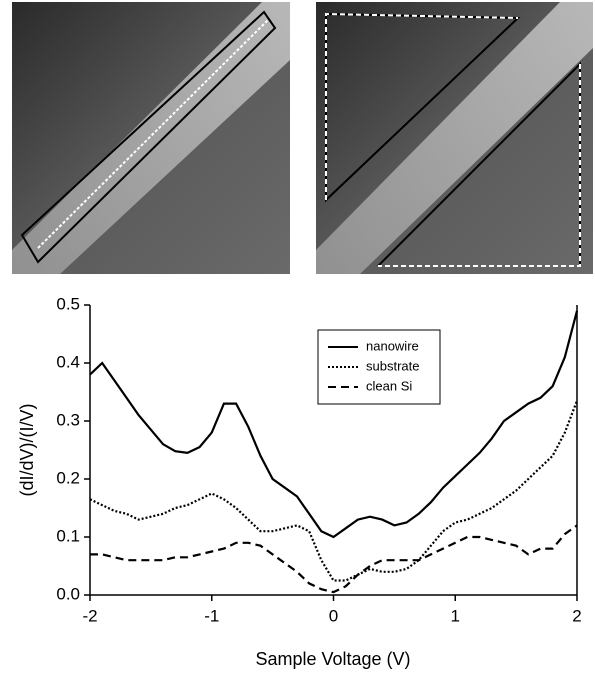 The height and width of the screenshot is (680, 595). Describe the element at coordinates (89, 615) in the screenshot. I see `x-tick-label: -2` at that location.